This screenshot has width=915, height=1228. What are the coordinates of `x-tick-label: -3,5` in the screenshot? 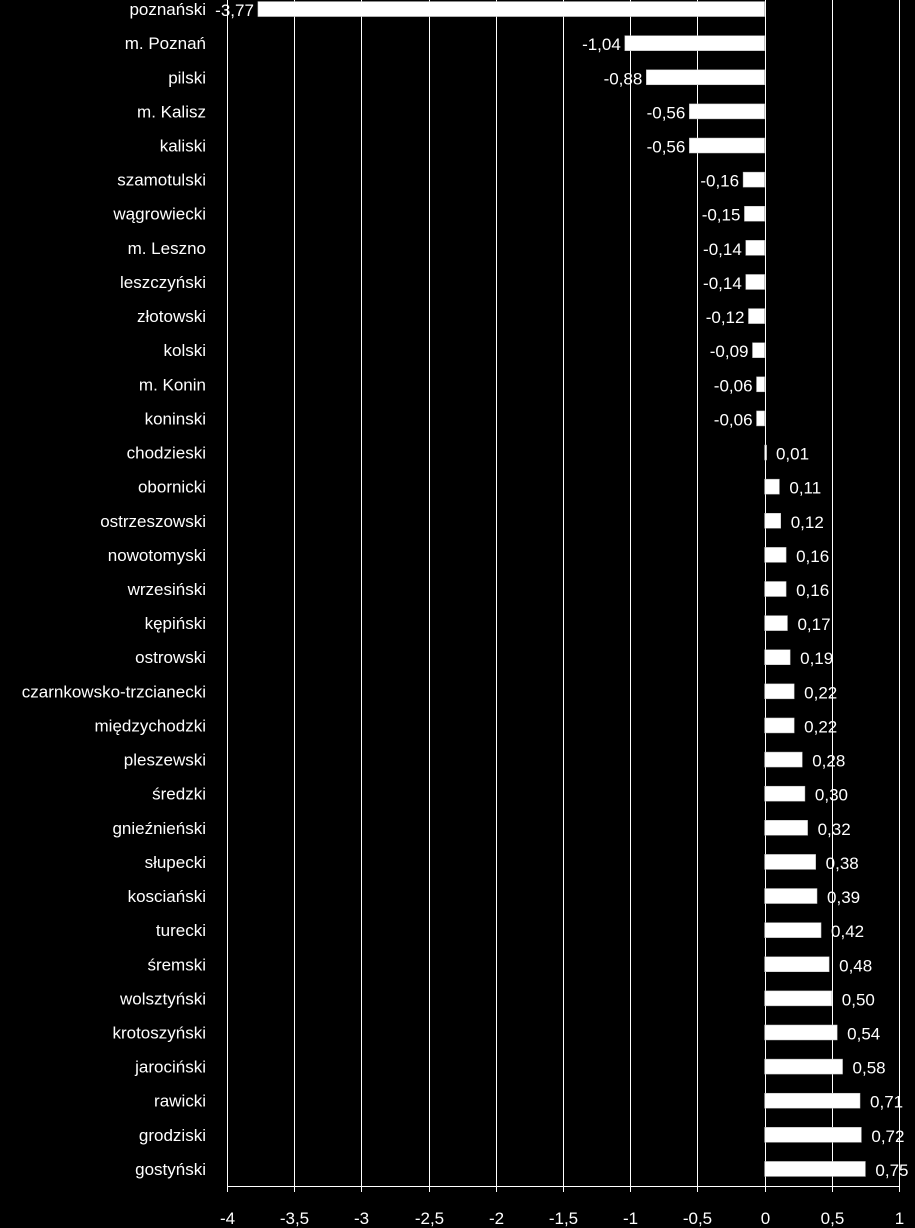 It's located at (294, 1218).